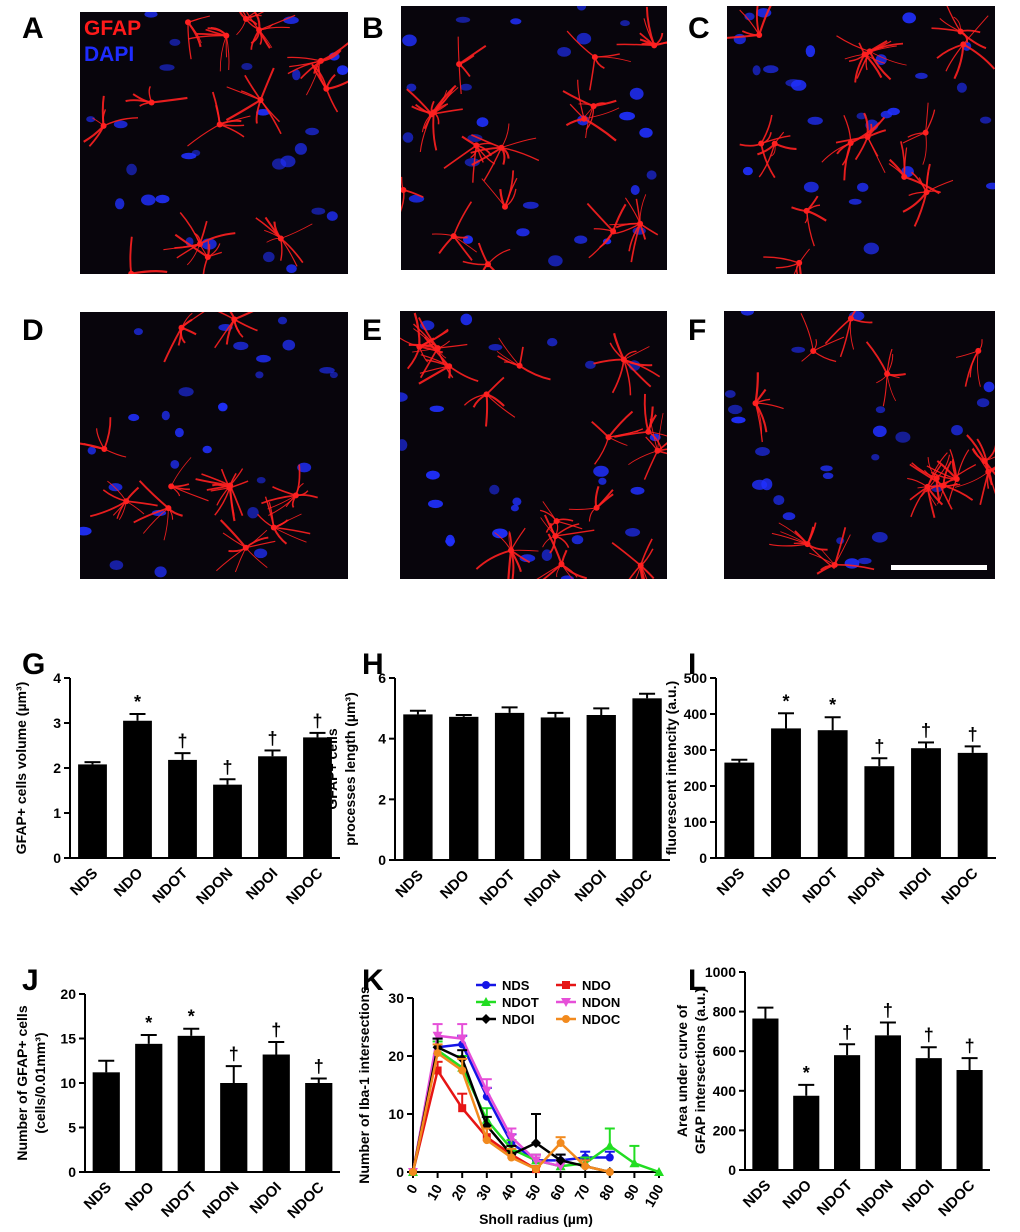 The image size is (1020, 1232). What do you see at coordinates (697, 330) in the screenshot?
I see `panel-letter-f: F` at bounding box center [697, 330].